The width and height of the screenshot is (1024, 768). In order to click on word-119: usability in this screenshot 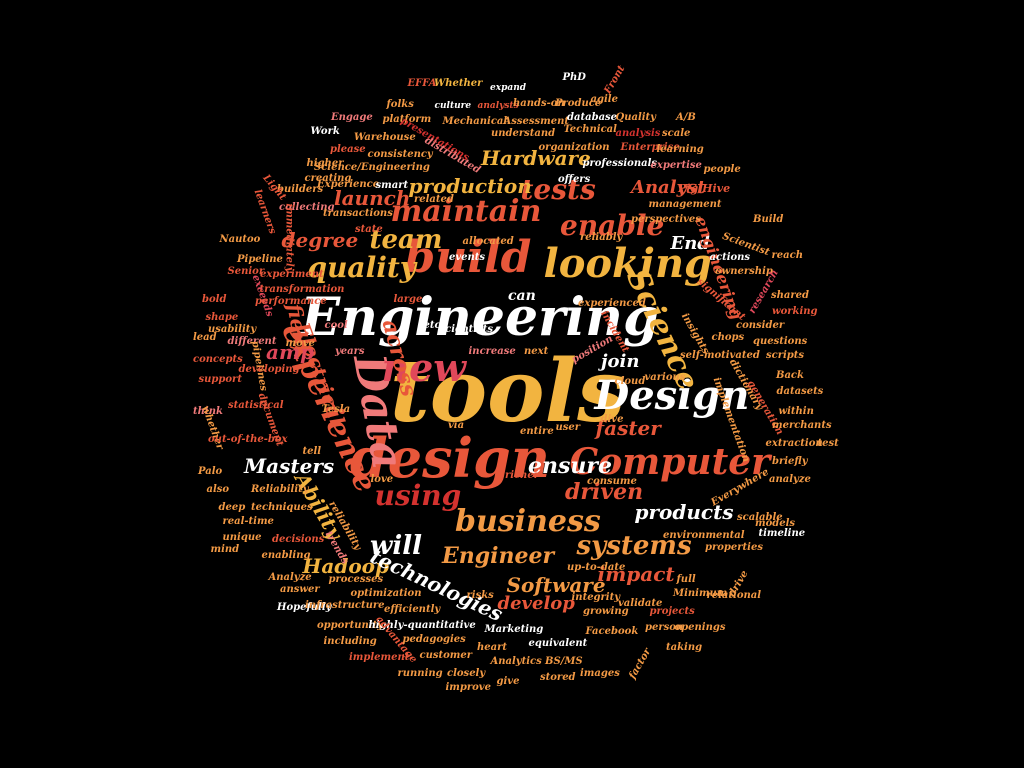, I will do `click(232, 329)`.